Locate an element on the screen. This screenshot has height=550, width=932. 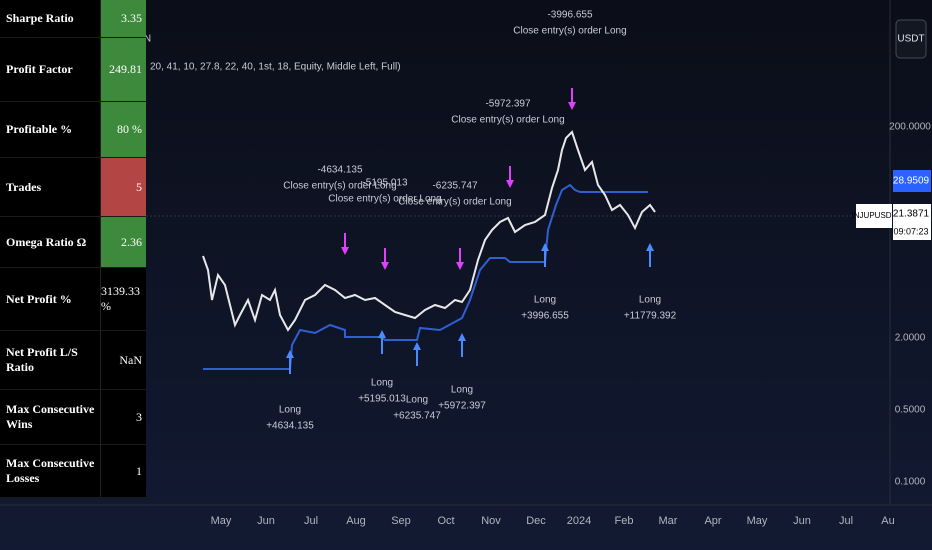
price-tick: 0.1000 is located at coordinates (910, 482).